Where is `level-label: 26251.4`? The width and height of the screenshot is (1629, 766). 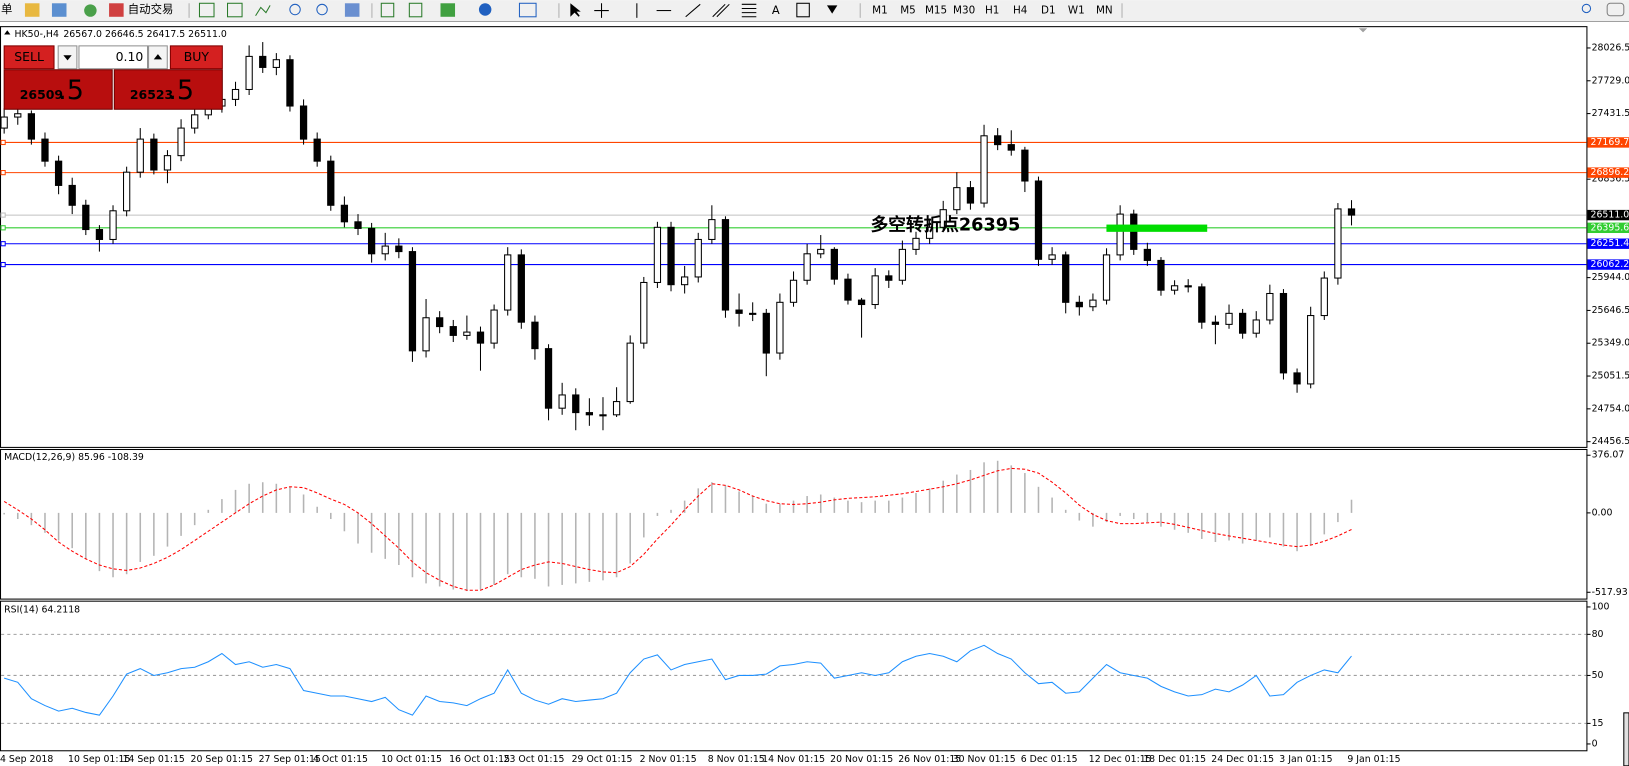
level-label: 26251.4 is located at coordinates (1610, 243).